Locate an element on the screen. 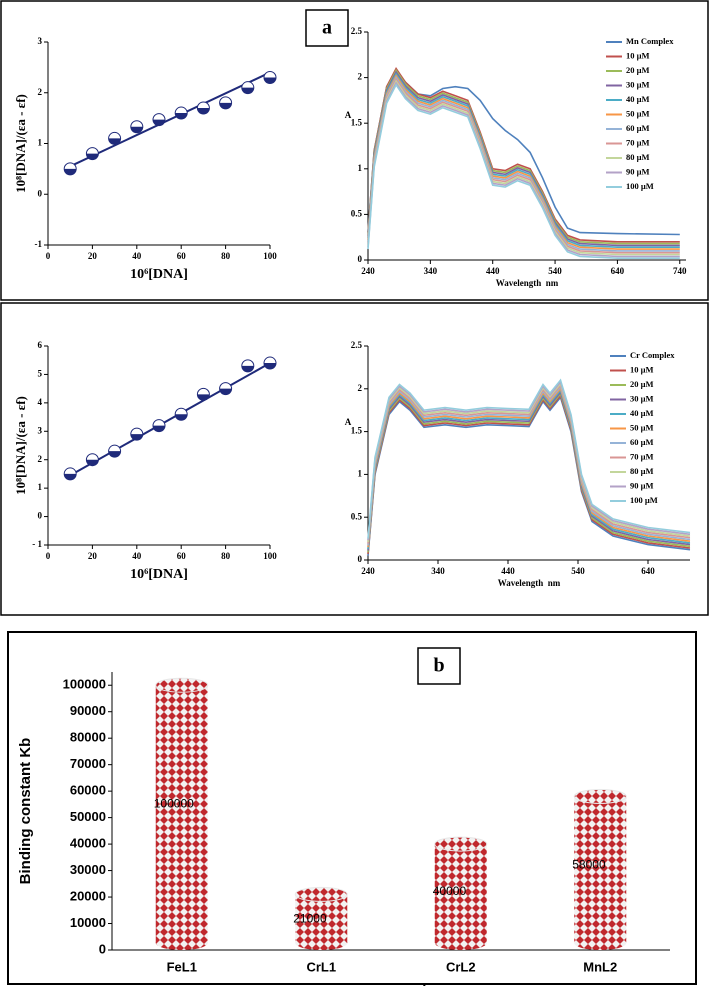  y-axis-label: 10⁸[DNA]/(εa - εf) is located at coordinates (20, 143).